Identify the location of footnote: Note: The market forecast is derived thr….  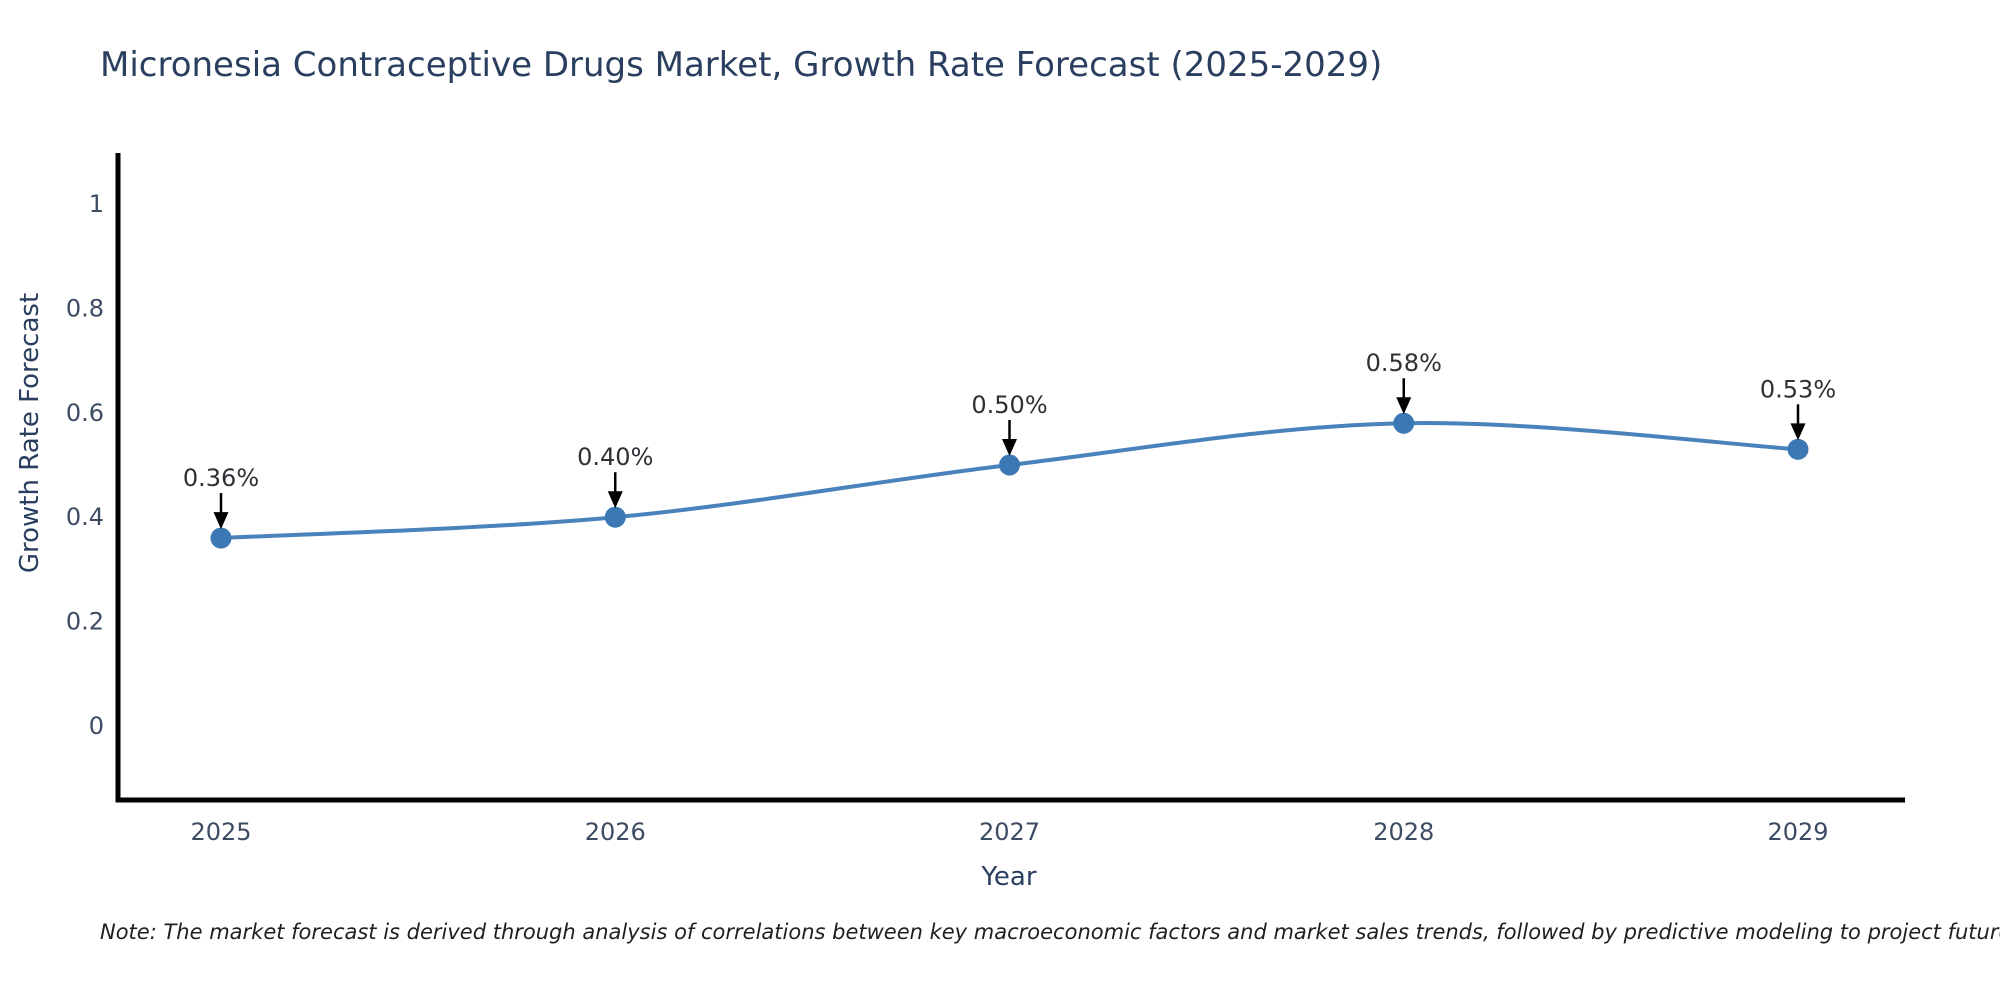
(1050, 932).